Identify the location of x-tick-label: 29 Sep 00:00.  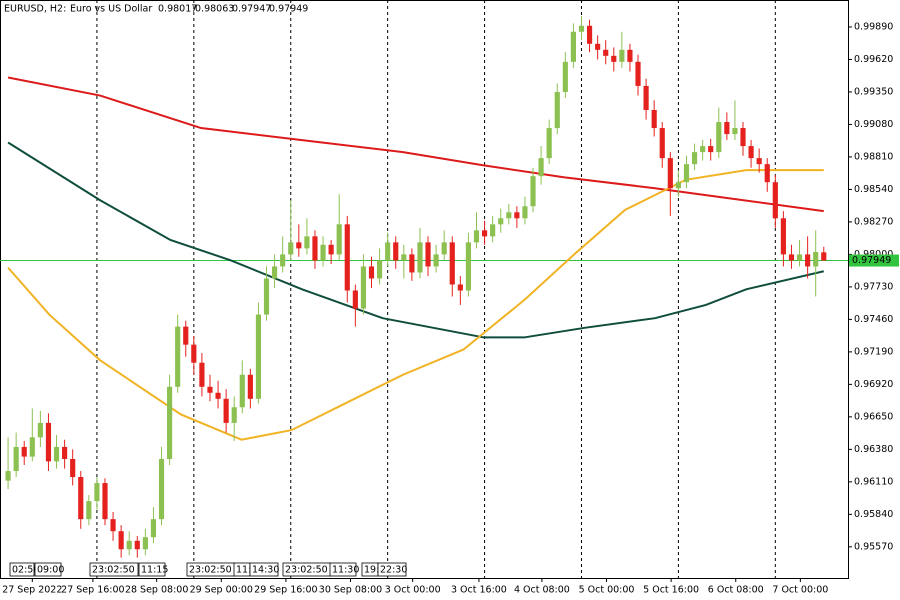
(221, 590).